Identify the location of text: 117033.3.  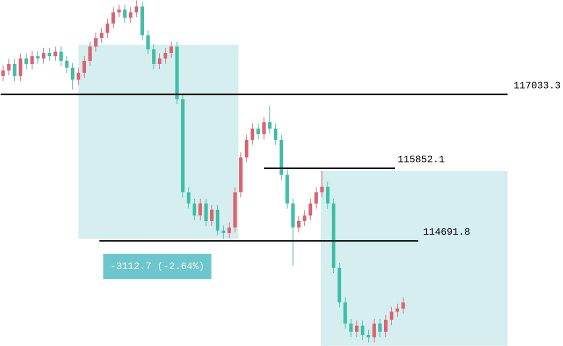
(537, 85).